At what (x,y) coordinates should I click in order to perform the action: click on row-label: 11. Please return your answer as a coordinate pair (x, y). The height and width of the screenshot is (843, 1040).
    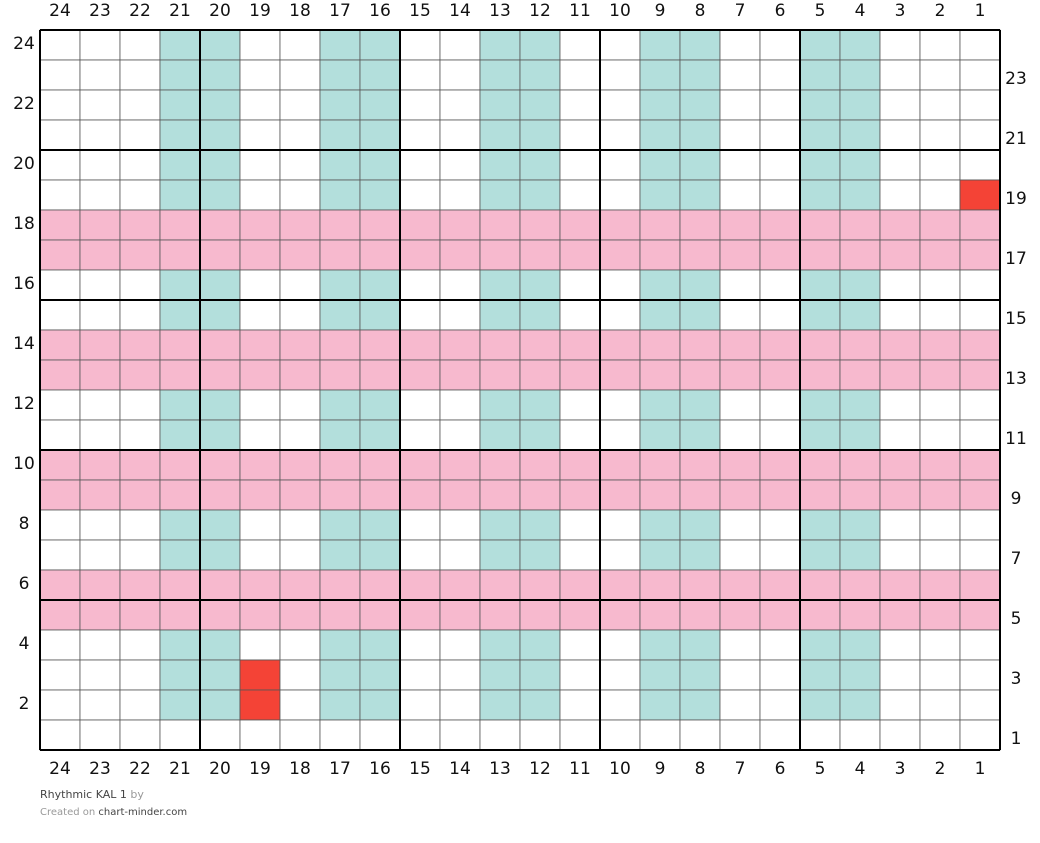
    Looking at the image, I should click on (1016, 439).